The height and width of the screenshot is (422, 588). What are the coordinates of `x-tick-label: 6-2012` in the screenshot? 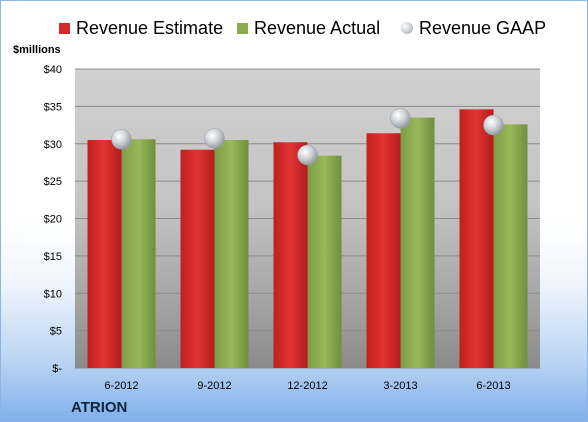 It's located at (121, 386).